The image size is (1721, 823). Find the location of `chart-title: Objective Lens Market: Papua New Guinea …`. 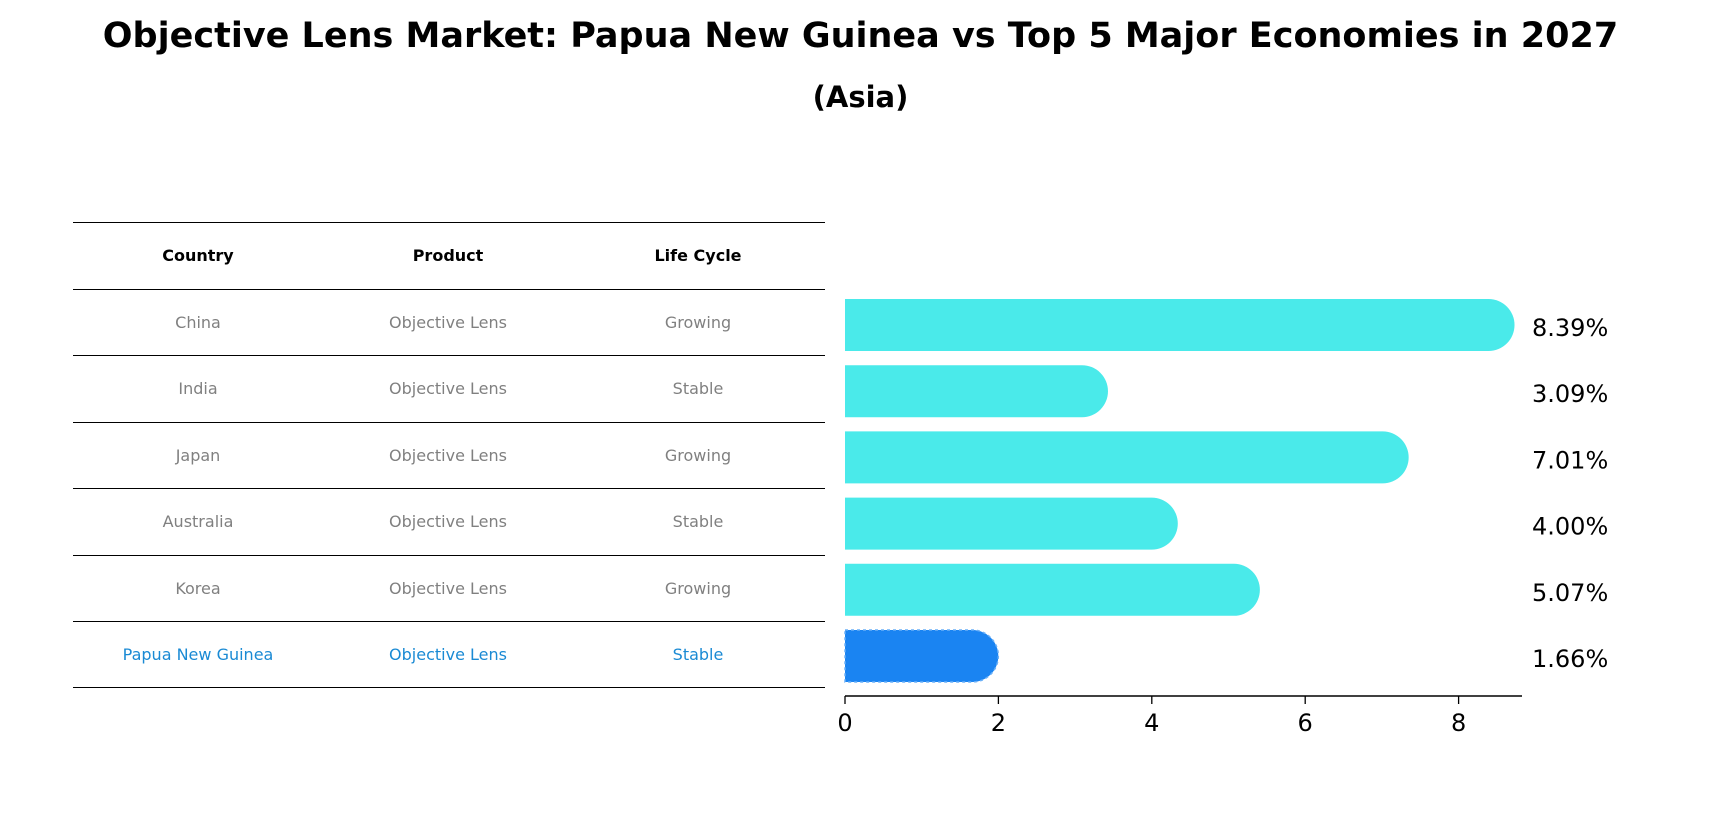

chart-title: Objective Lens Market: Papua New Guinea … is located at coordinates (860, 36).